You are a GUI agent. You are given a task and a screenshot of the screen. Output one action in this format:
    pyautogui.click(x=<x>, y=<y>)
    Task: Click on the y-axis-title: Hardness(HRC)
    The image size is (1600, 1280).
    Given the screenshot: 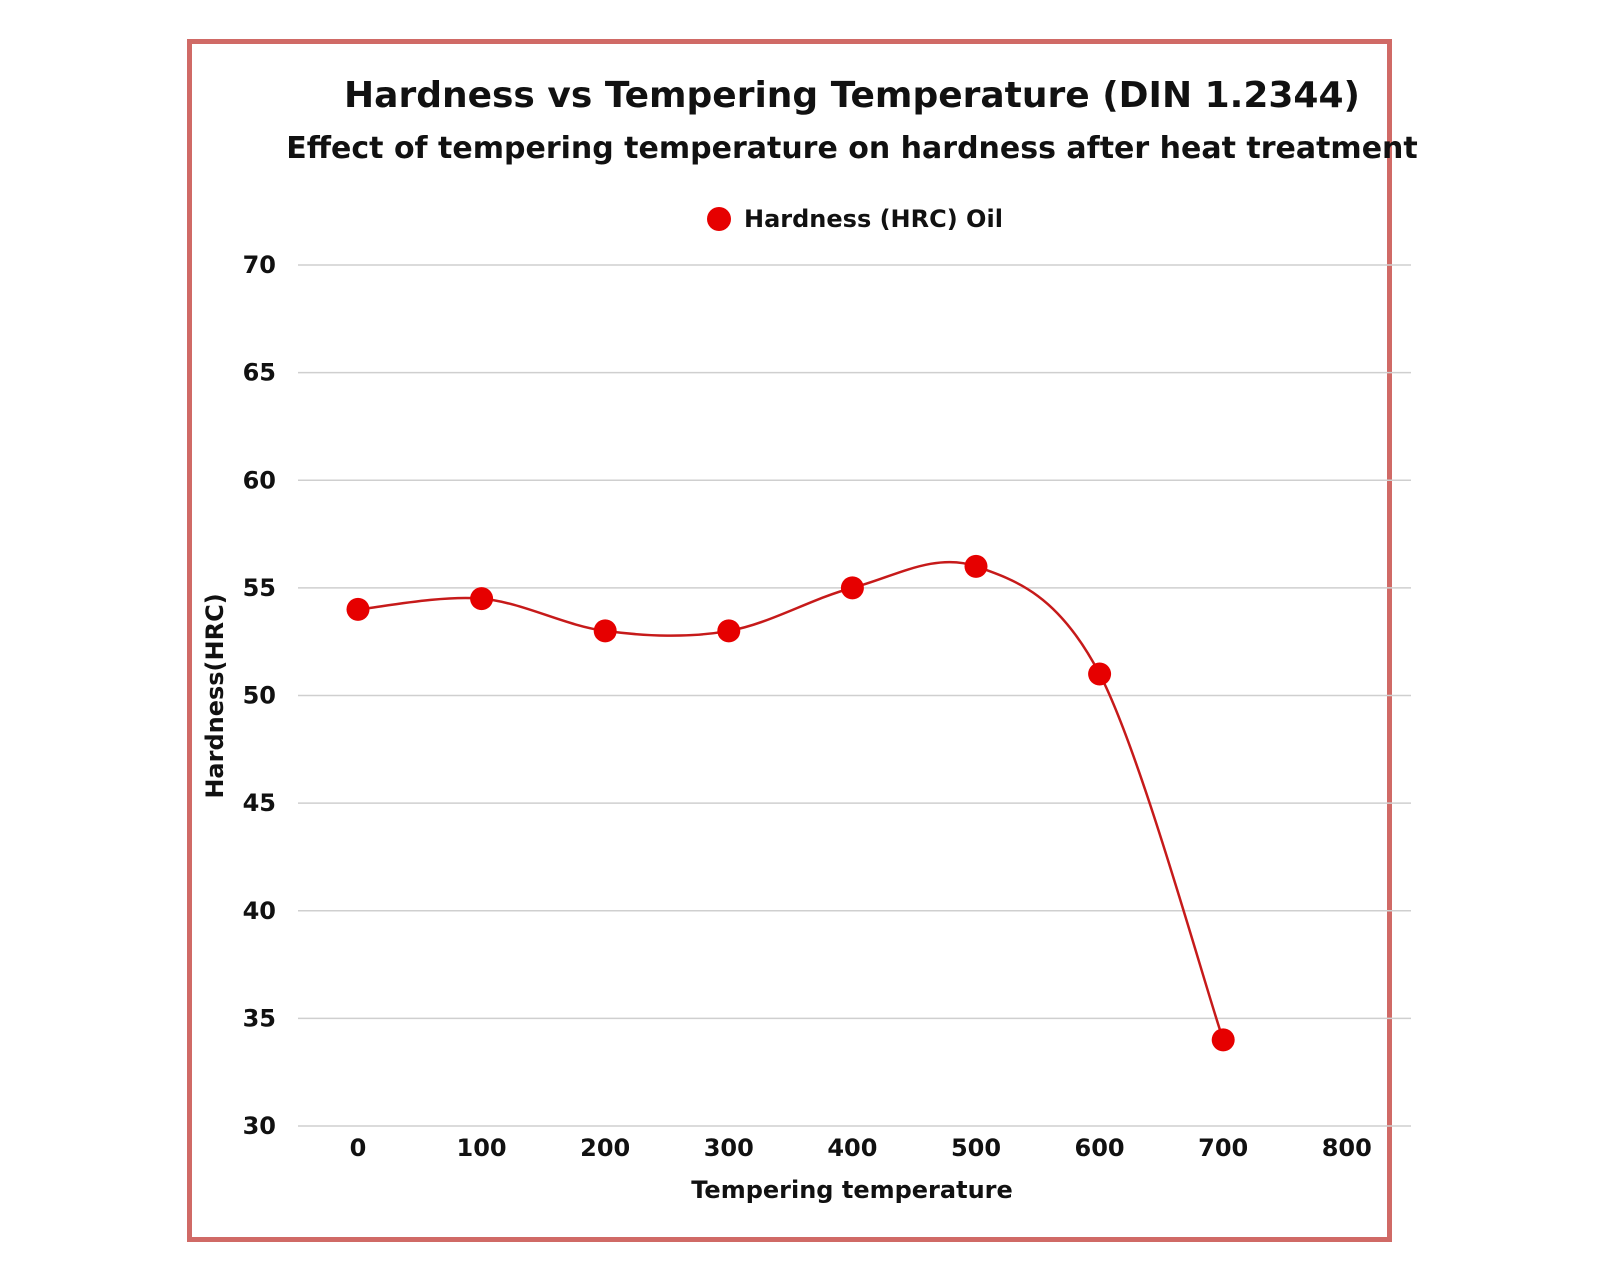 What is the action you would take?
    pyautogui.click(x=215, y=695)
    